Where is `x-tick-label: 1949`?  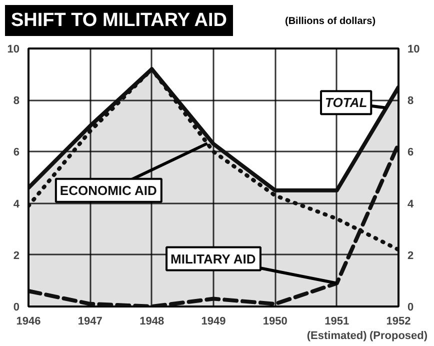 x-tick-label: 1949 is located at coordinates (213, 322).